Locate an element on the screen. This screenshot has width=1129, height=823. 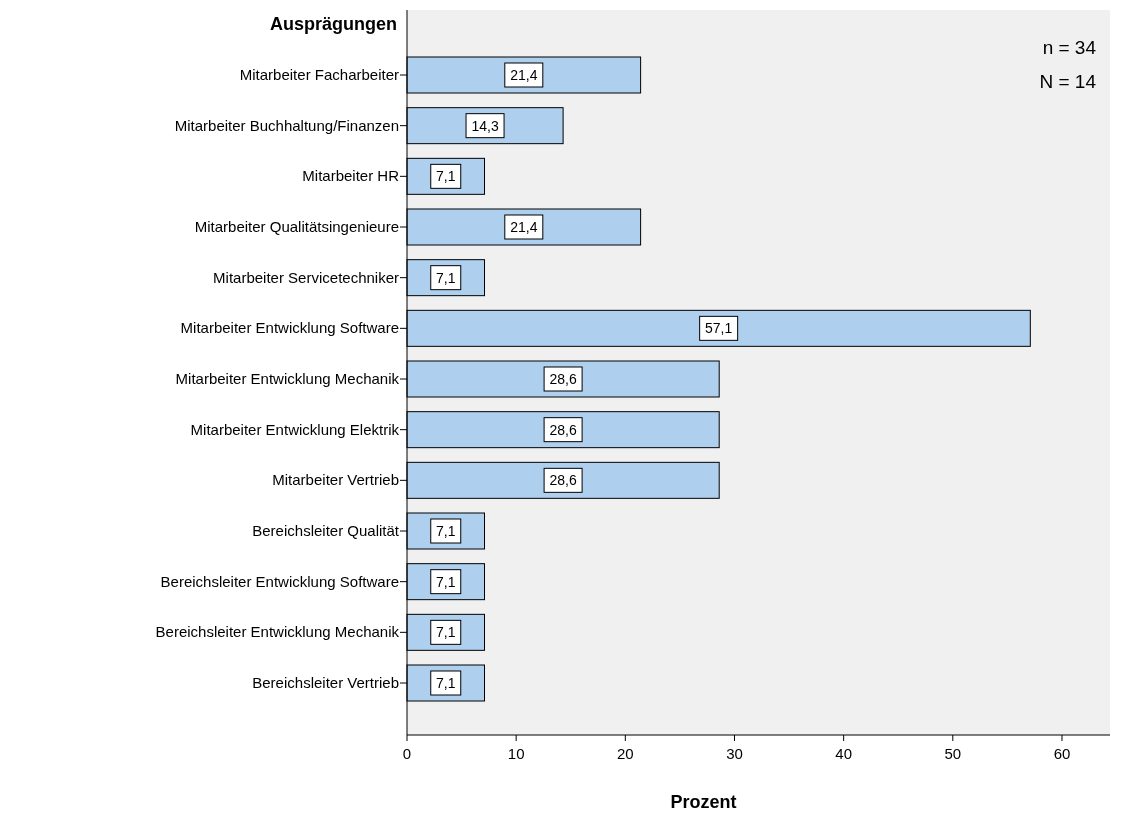
x-tick-label: 40 is located at coordinates (843, 753).